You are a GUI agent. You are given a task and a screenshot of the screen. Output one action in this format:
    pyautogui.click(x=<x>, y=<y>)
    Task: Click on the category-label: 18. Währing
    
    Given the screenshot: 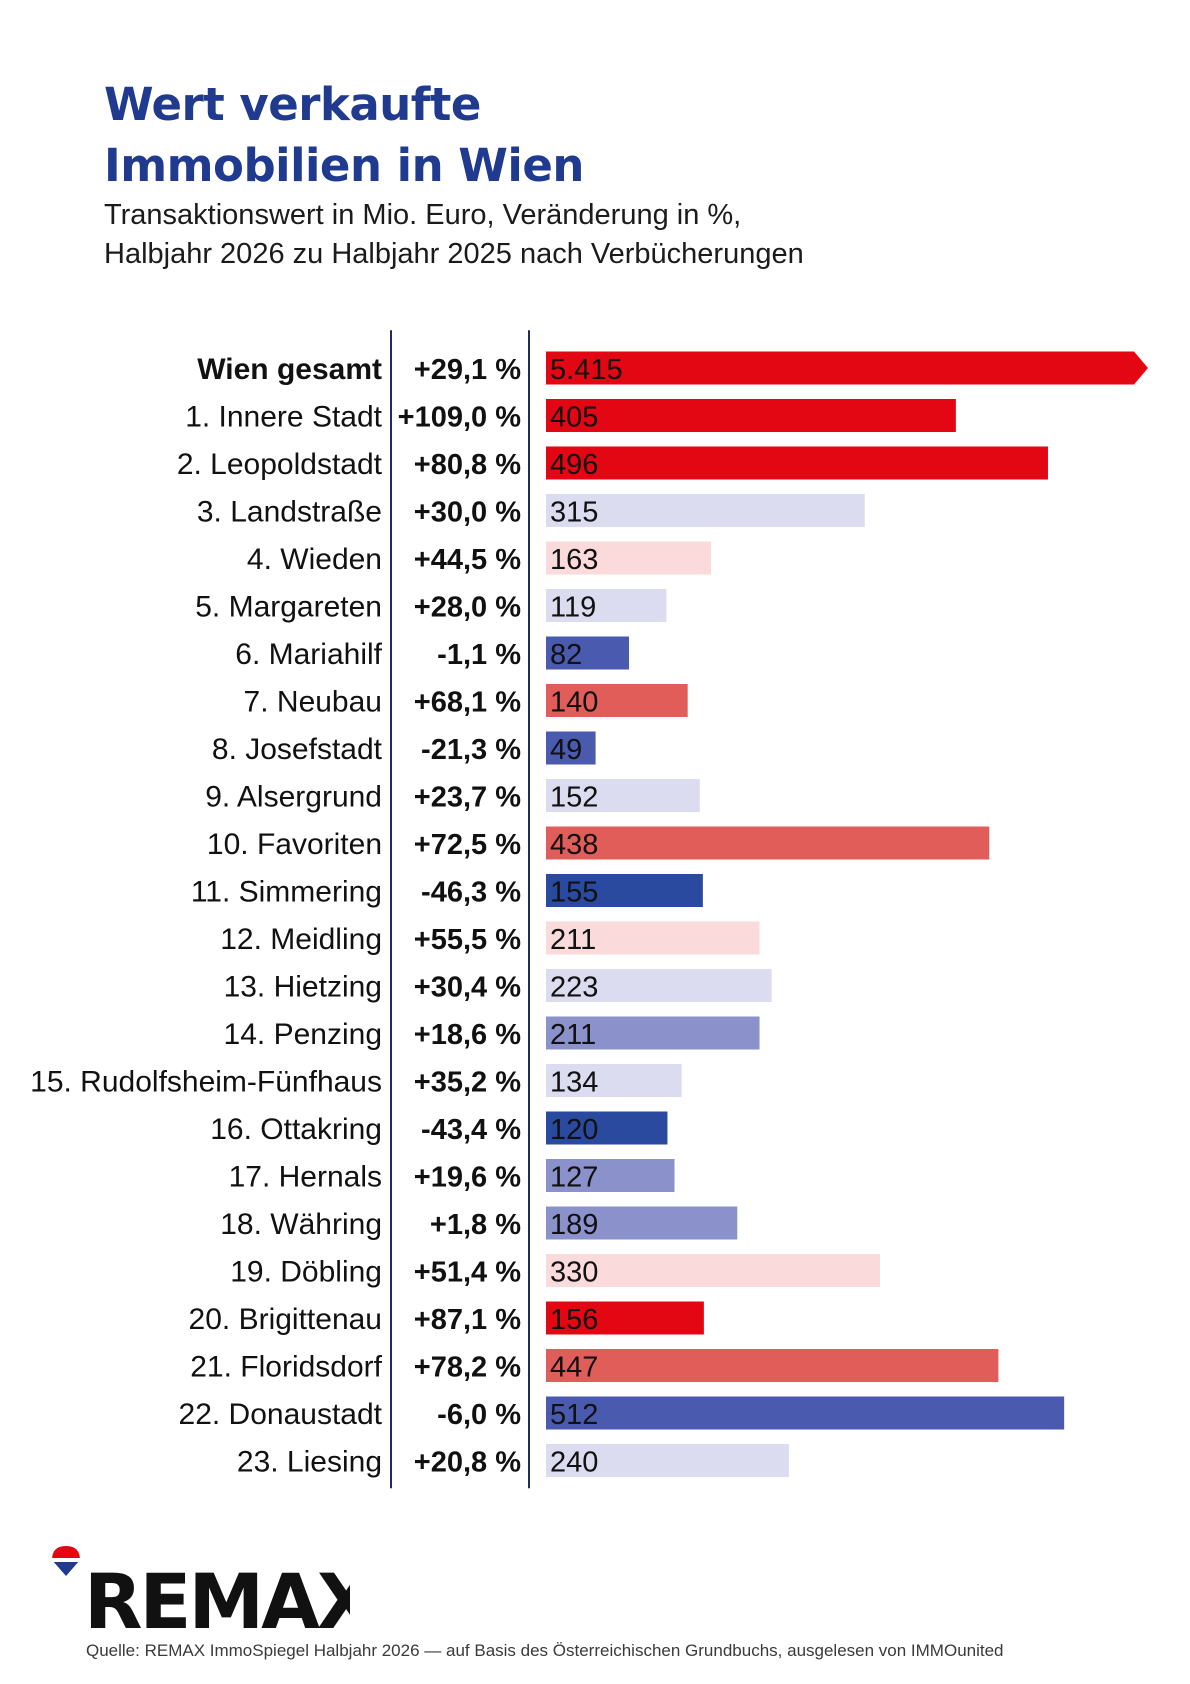 What is the action you would take?
    pyautogui.click(x=301, y=1224)
    